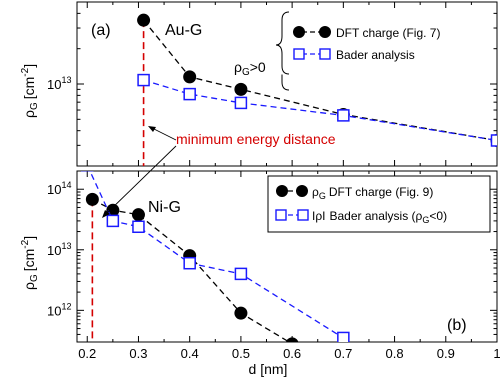  I want to click on legend-b-bader-label: IρI Bader analysis (ρG<0), so click(379, 217).